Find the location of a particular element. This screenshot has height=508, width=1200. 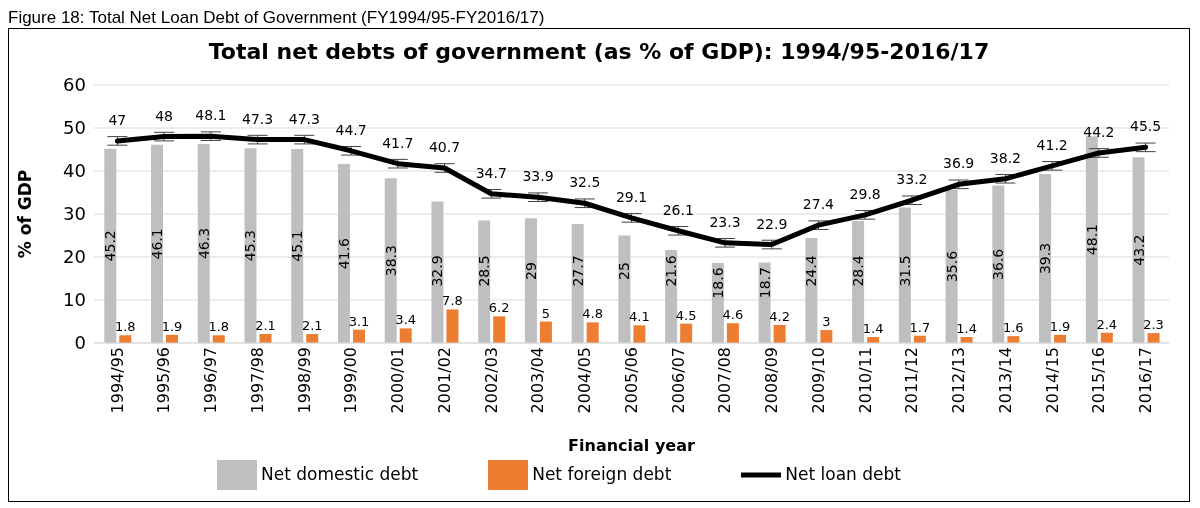

data-label: 18.6 is located at coordinates (717, 283).